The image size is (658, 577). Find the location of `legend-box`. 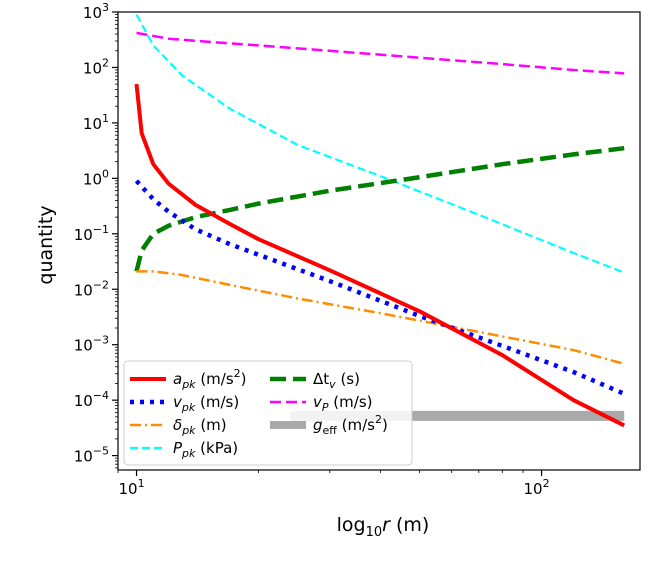

legend-box is located at coordinates (268, 413).